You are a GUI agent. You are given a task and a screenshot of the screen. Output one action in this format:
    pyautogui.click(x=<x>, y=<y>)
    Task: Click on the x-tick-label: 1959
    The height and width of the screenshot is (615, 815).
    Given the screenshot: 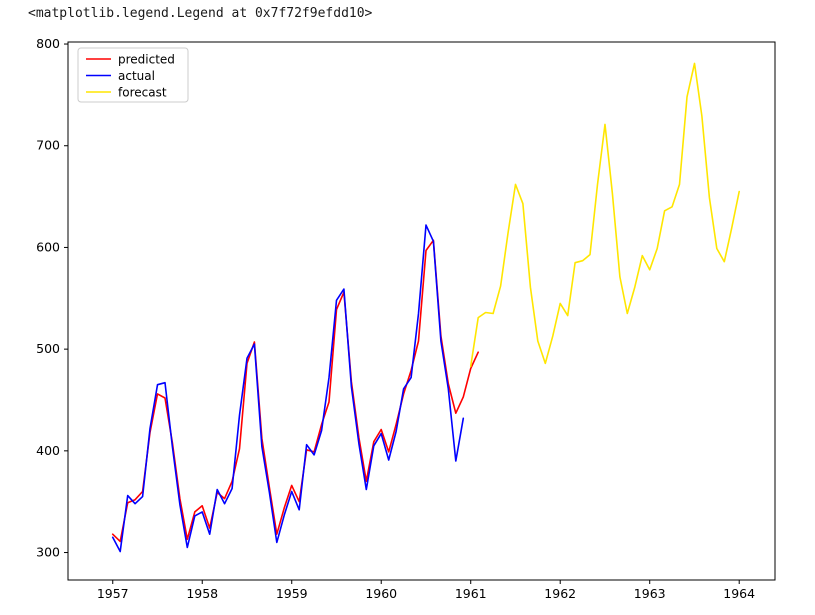 What is the action you would take?
    pyautogui.click(x=292, y=593)
    